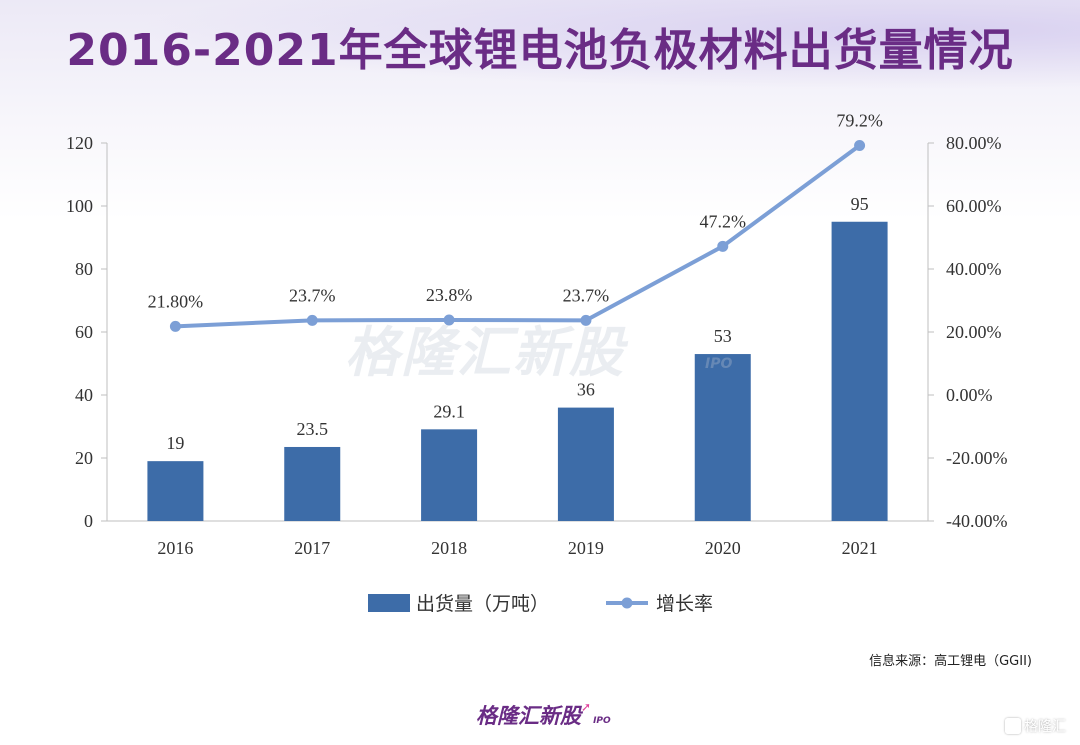  What do you see at coordinates (175, 443) in the screenshot?
I see `bar-value-label: 19` at bounding box center [175, 443].